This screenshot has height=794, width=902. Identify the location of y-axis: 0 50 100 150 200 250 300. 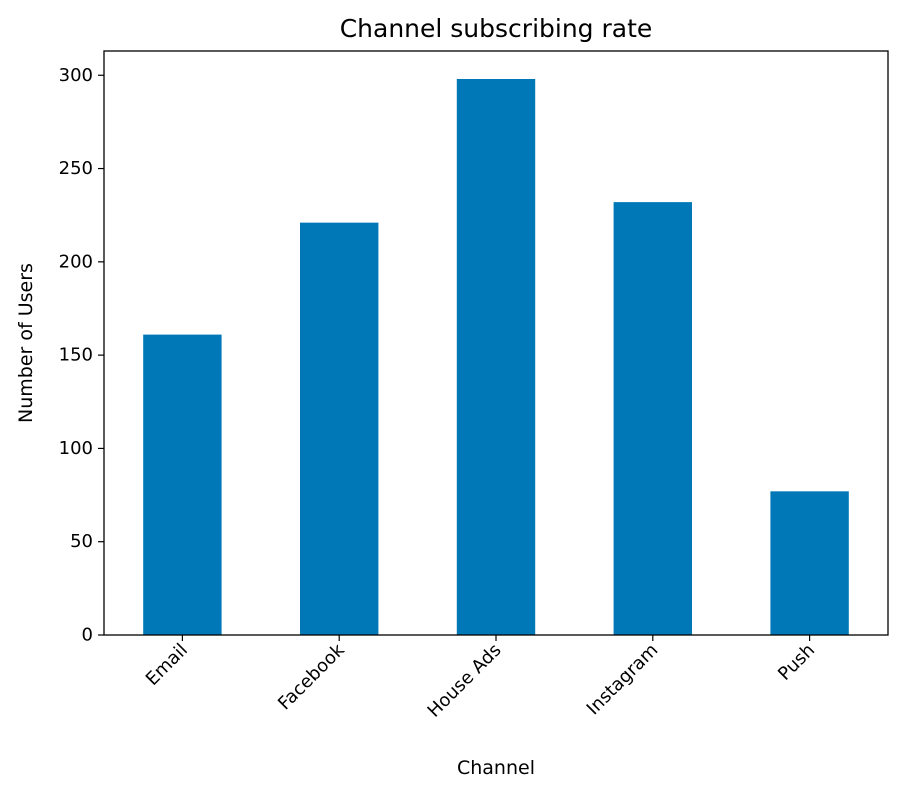
(81, 355).